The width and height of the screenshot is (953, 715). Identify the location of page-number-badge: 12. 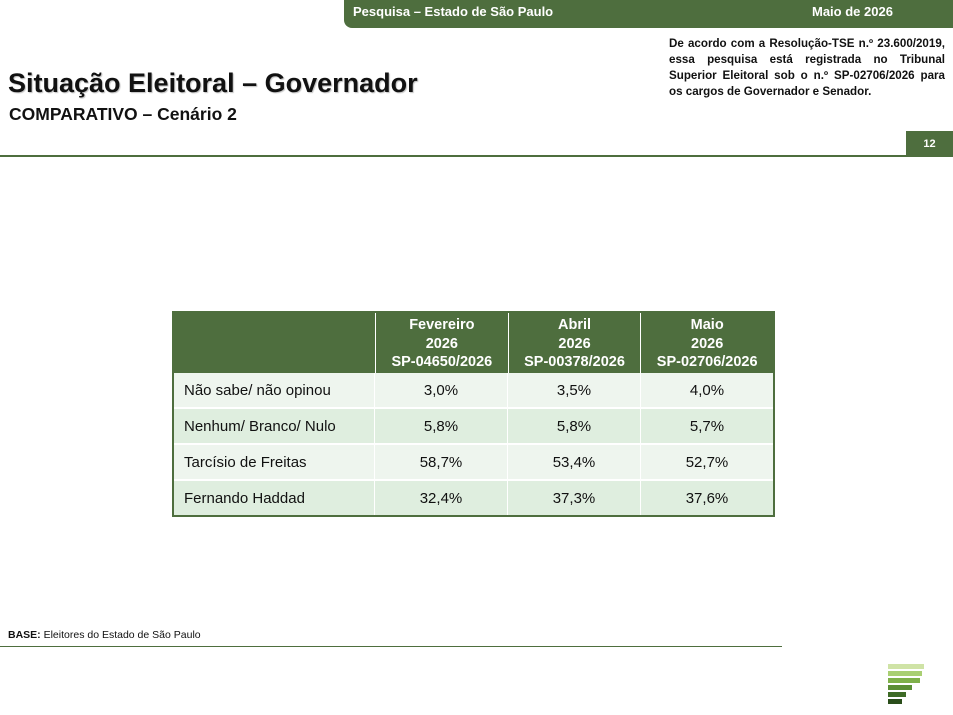
(929, 144).